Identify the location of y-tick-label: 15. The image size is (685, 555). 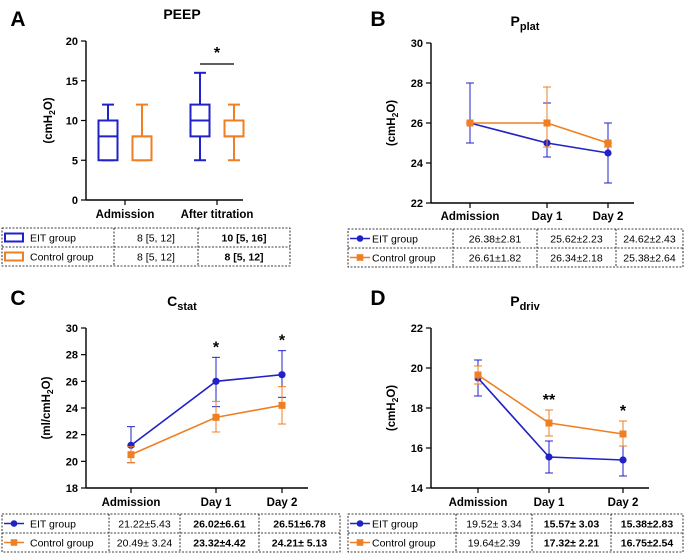
(72, 82).